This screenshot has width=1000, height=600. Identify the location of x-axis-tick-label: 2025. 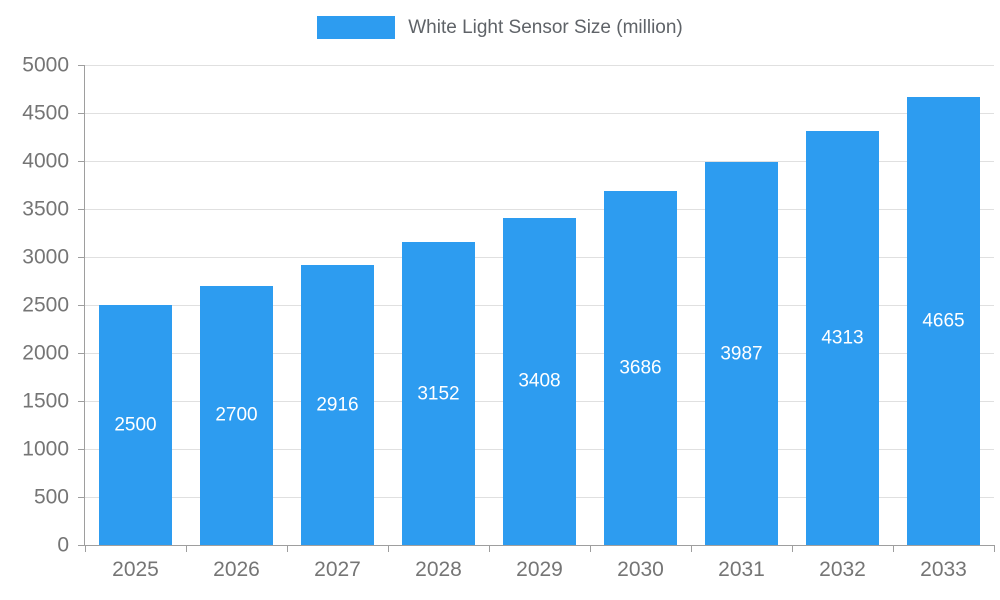
(135, 569).